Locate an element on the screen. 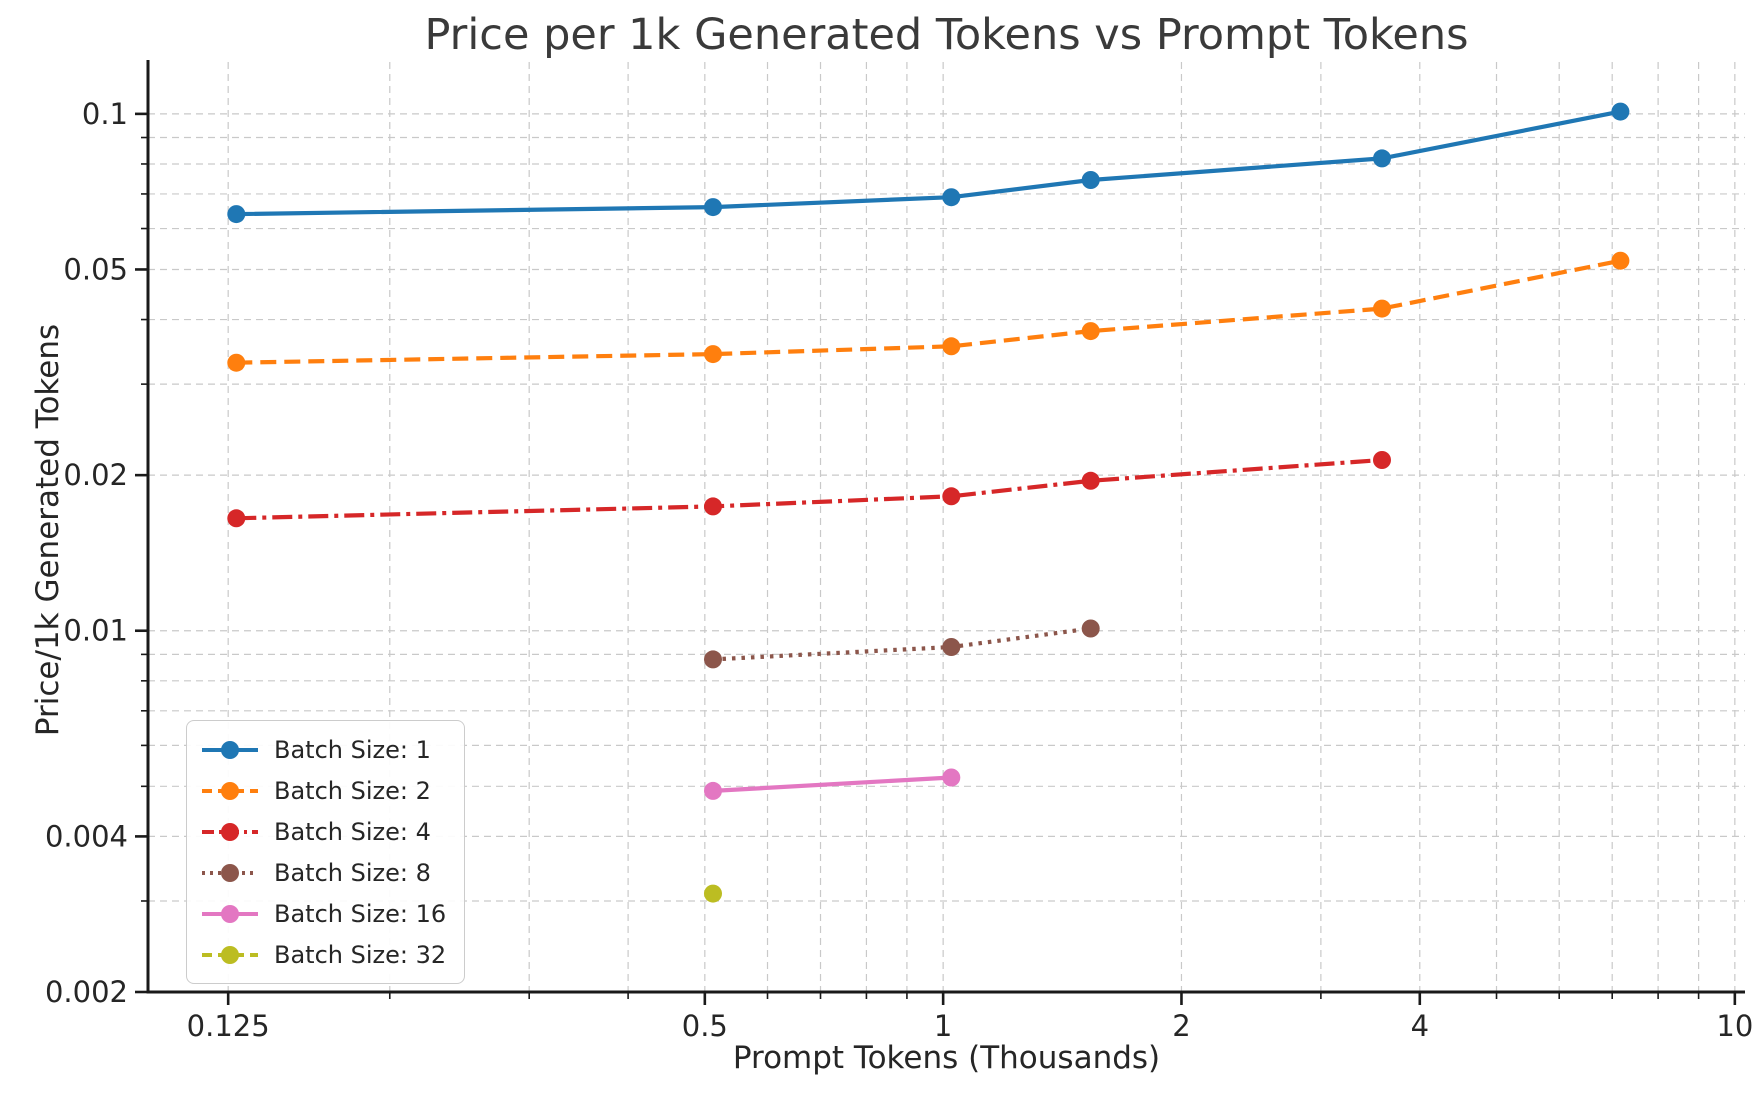  x-tick-label: 0.5 is located at coordinates (705, 1026).